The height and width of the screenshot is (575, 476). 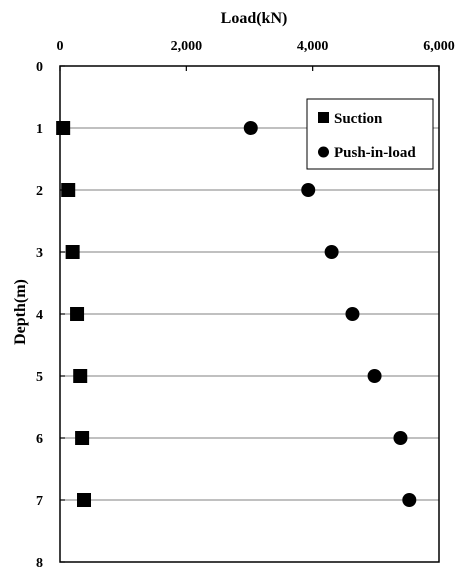 I want to click on x-axis-ticks: 0 2,000 4,000 6,000, so click(x=256, y=55).